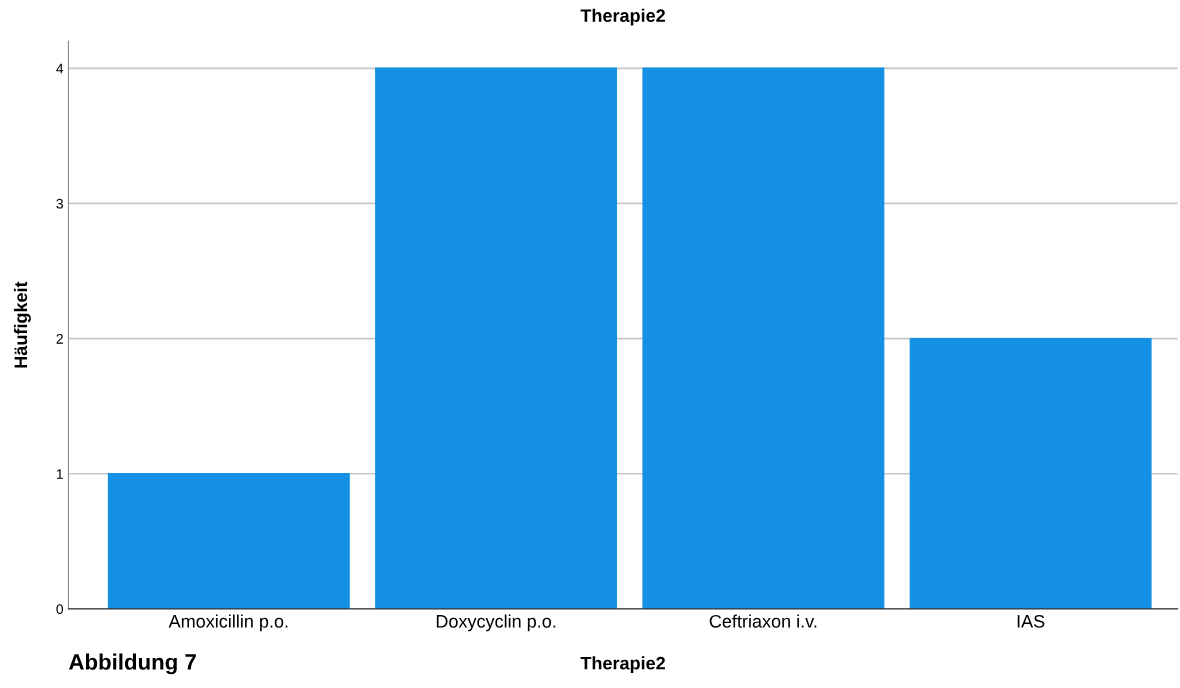 Image resolution: width=1180 pixels, height=688 pixels. What do you see at coordinates (622, 665) in the screenshot?
I see `x-axis-title: Therapie2` at bounding box center [622, 665].